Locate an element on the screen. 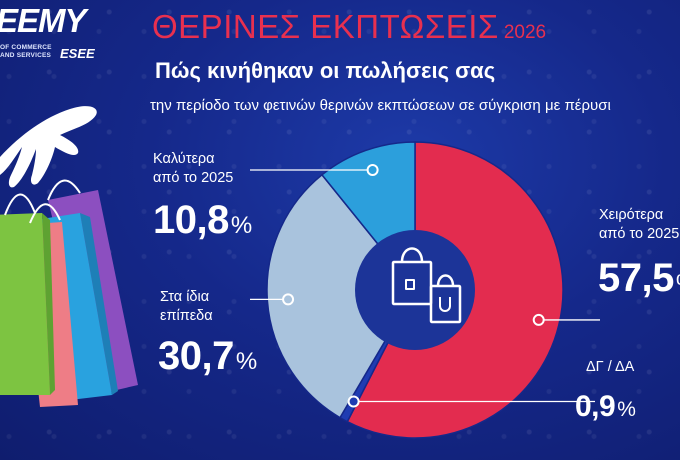 The image size is (680, 460). value-same-number: 30,7 is located at coordinates (196, 356).